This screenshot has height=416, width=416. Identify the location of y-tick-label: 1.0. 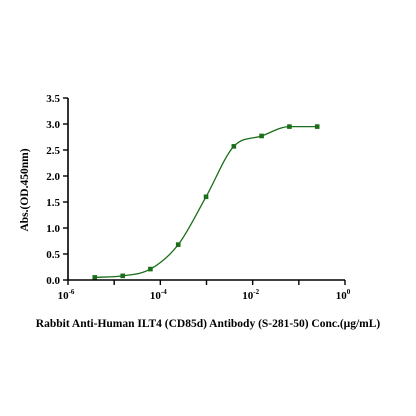
(53, 229).